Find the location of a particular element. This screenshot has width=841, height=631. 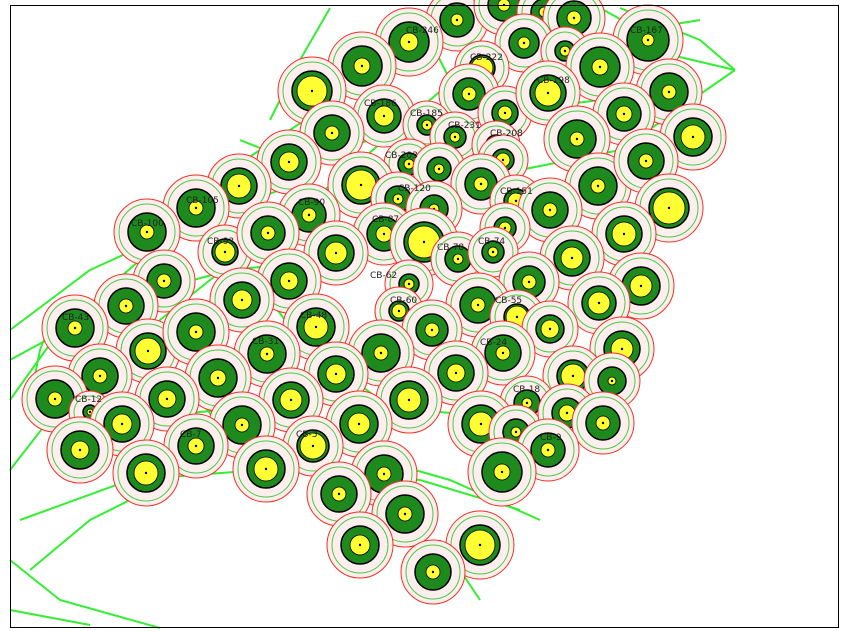

site-label: CB-151 is located at coordinates (516, 192).